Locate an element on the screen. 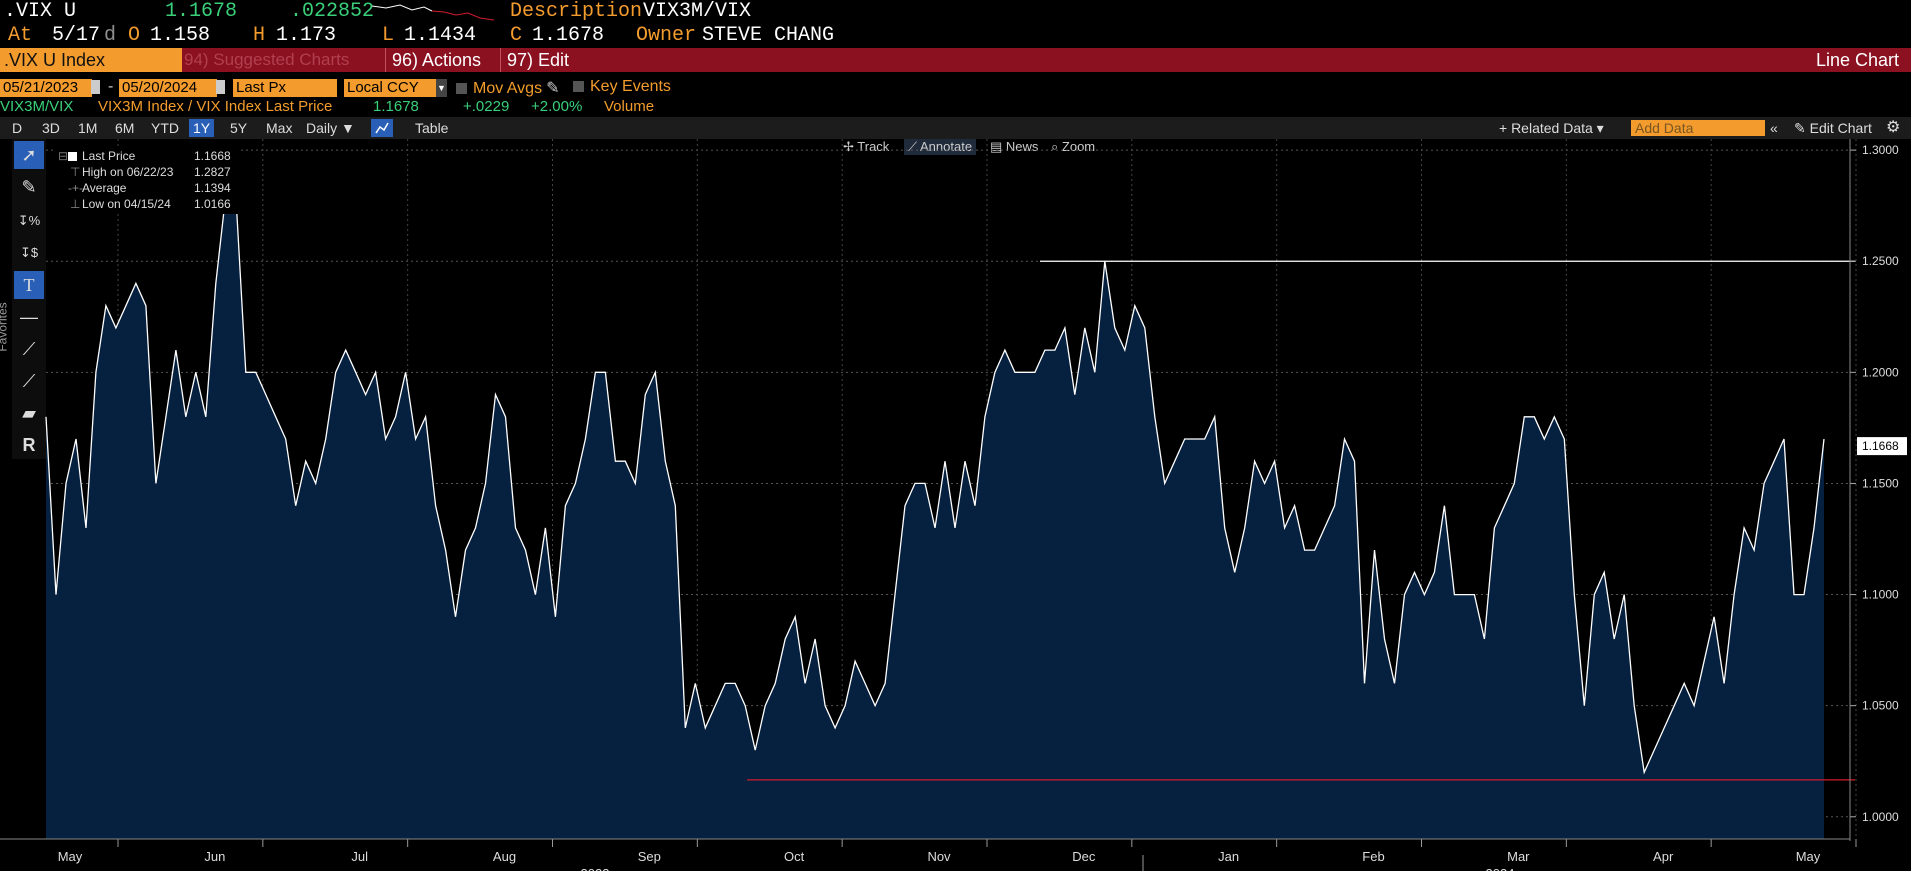  high-marker-icon: ⊤ is located at coordinates (75, 172).